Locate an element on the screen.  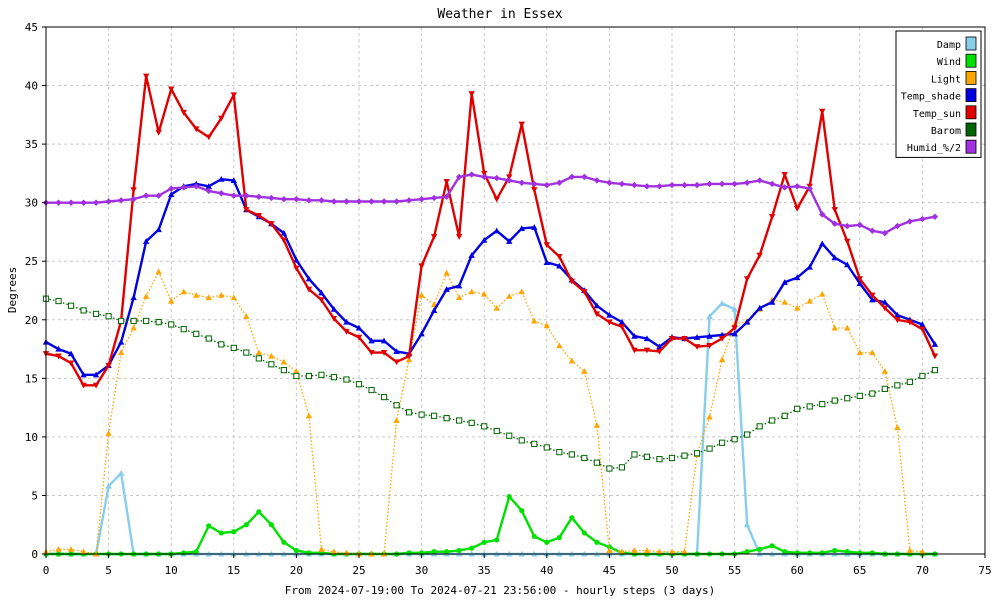
x-tick-label: 45 is located at coordinates (609, 570).